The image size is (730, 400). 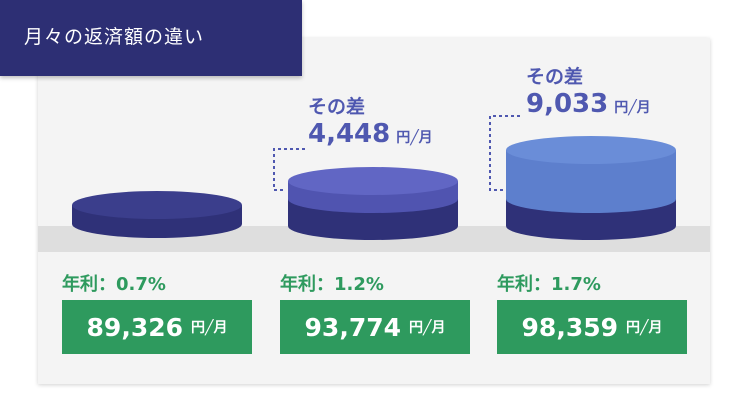 I want to click on payment-amount: 89,326, so click(x=135, y=327).